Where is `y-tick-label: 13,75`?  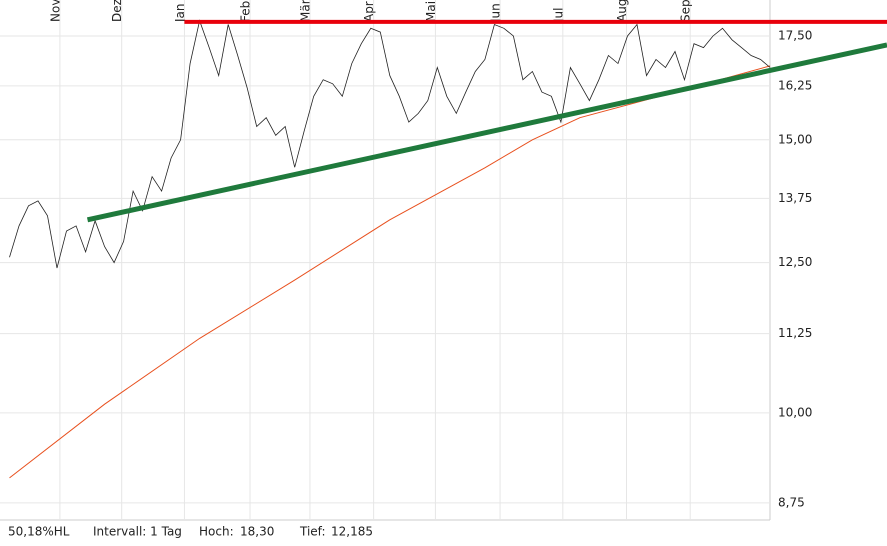 y-tick-label: 13,75 is located at coordinates (795, 198).